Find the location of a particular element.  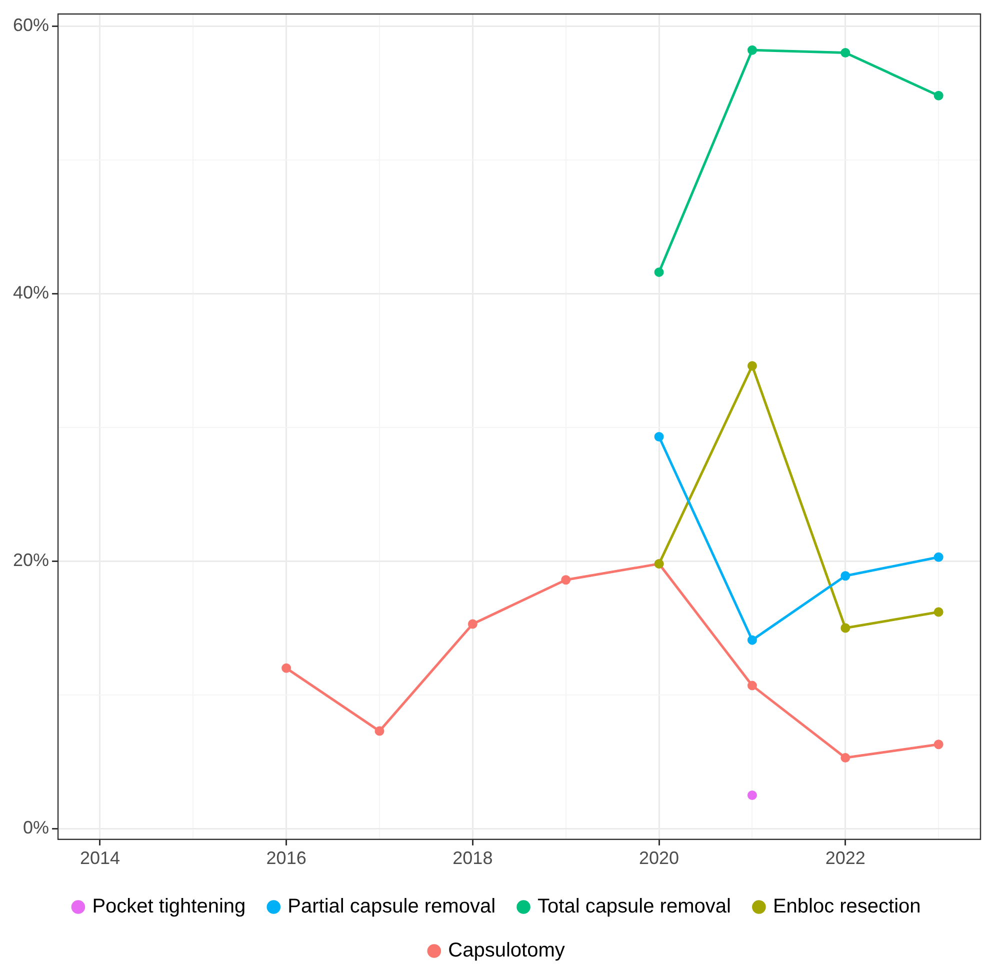

legend-label: Total capsule removal is located at coordinates (634, 907).